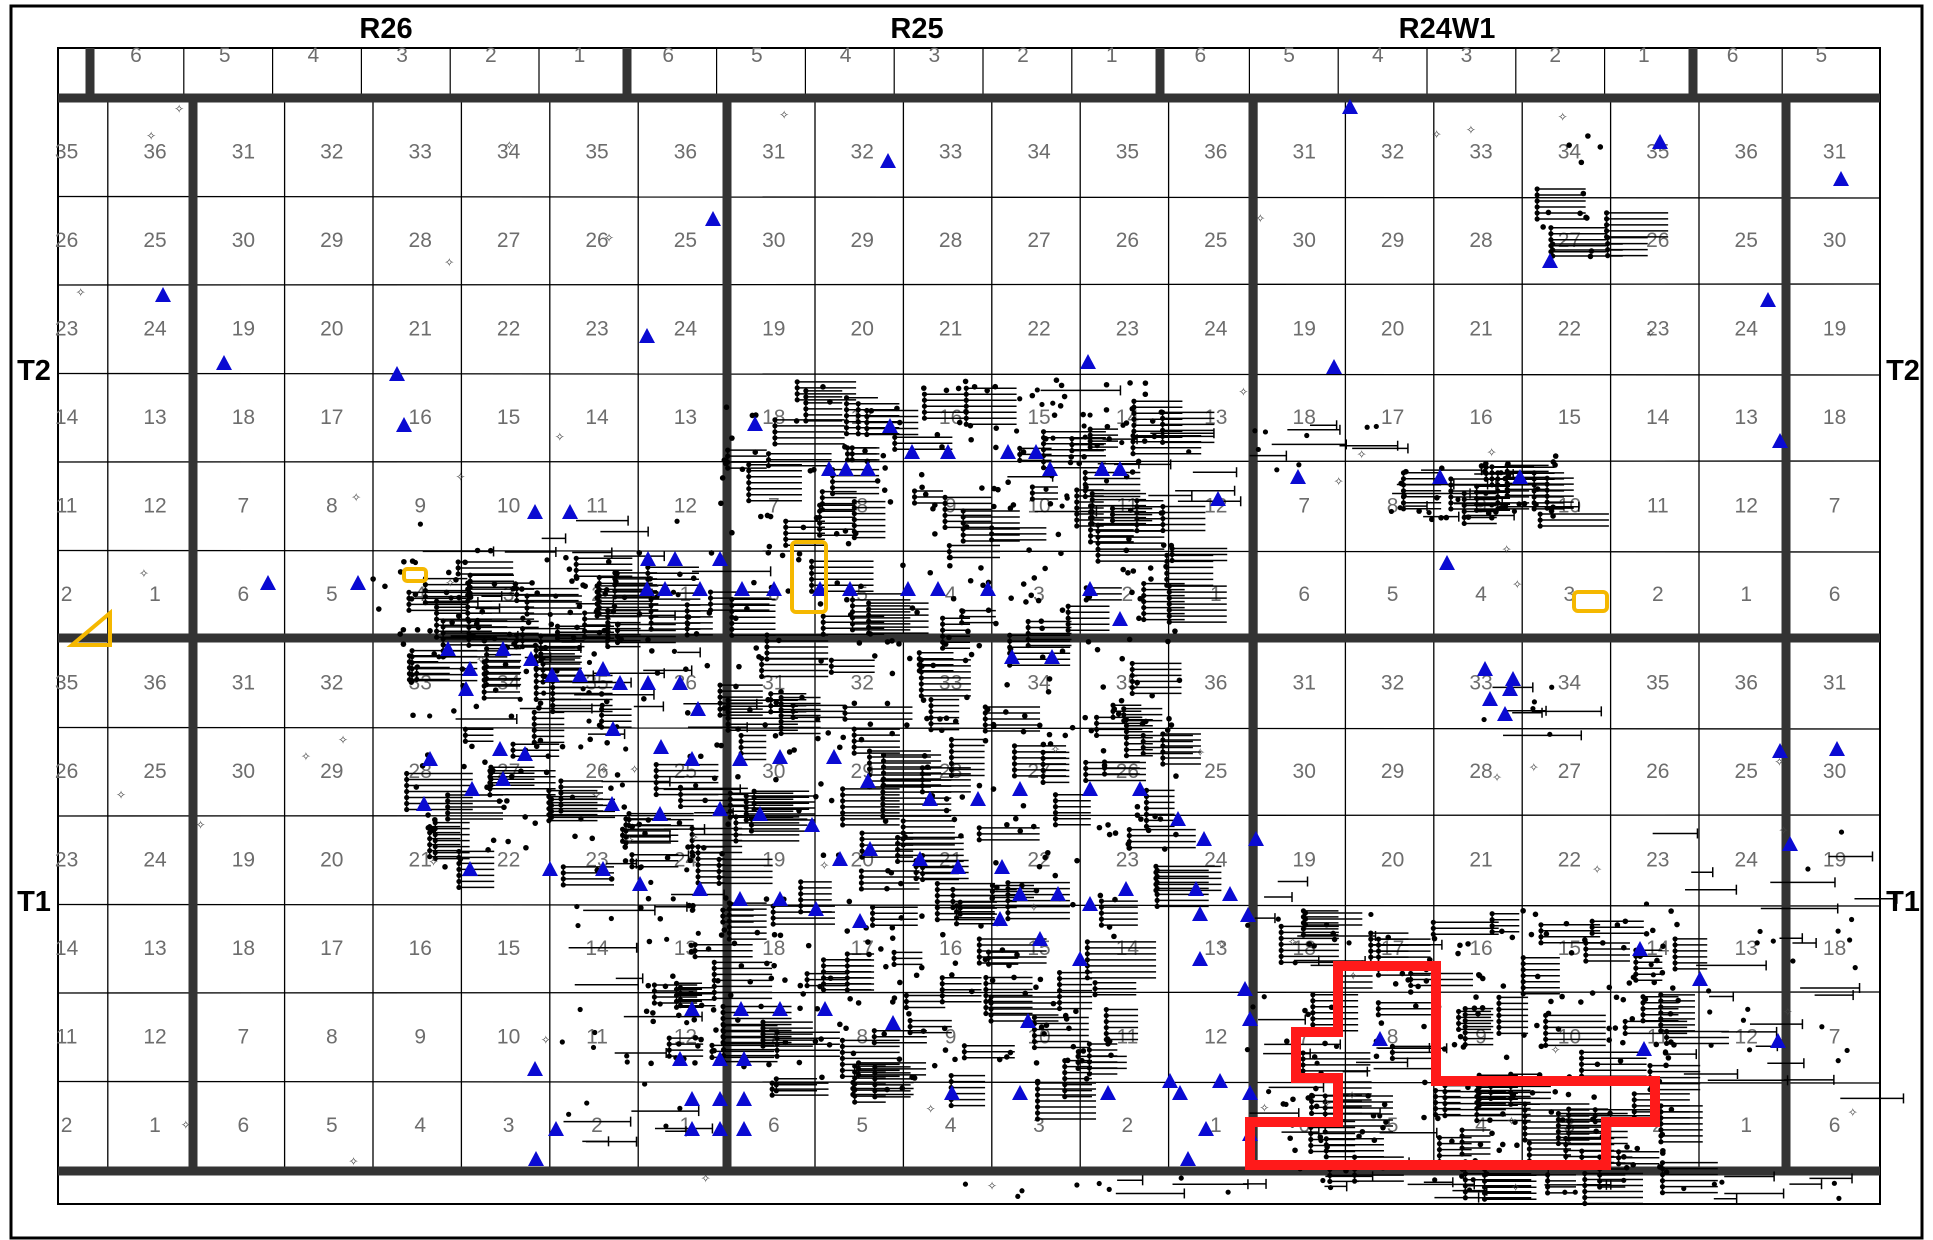 This screenshot has width=1933, height=1240. What do you see at coordinates (331, 240) in the screenshot?
I see `section-number: 29` at bounding box center [331, 240].